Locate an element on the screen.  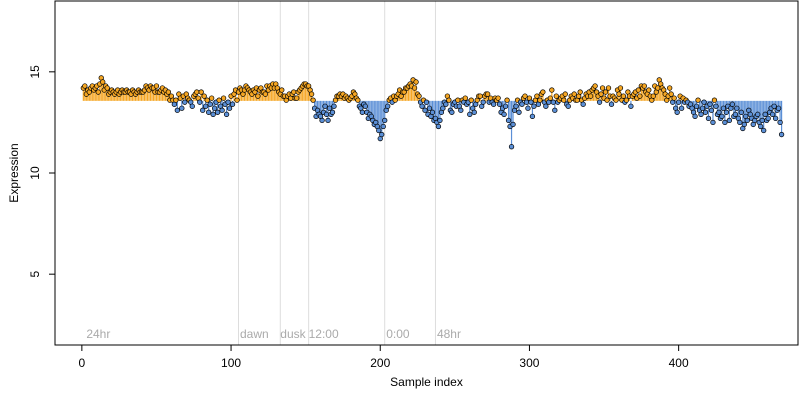
x-tick-label-2: 200 is located at coordinates (380, 363).